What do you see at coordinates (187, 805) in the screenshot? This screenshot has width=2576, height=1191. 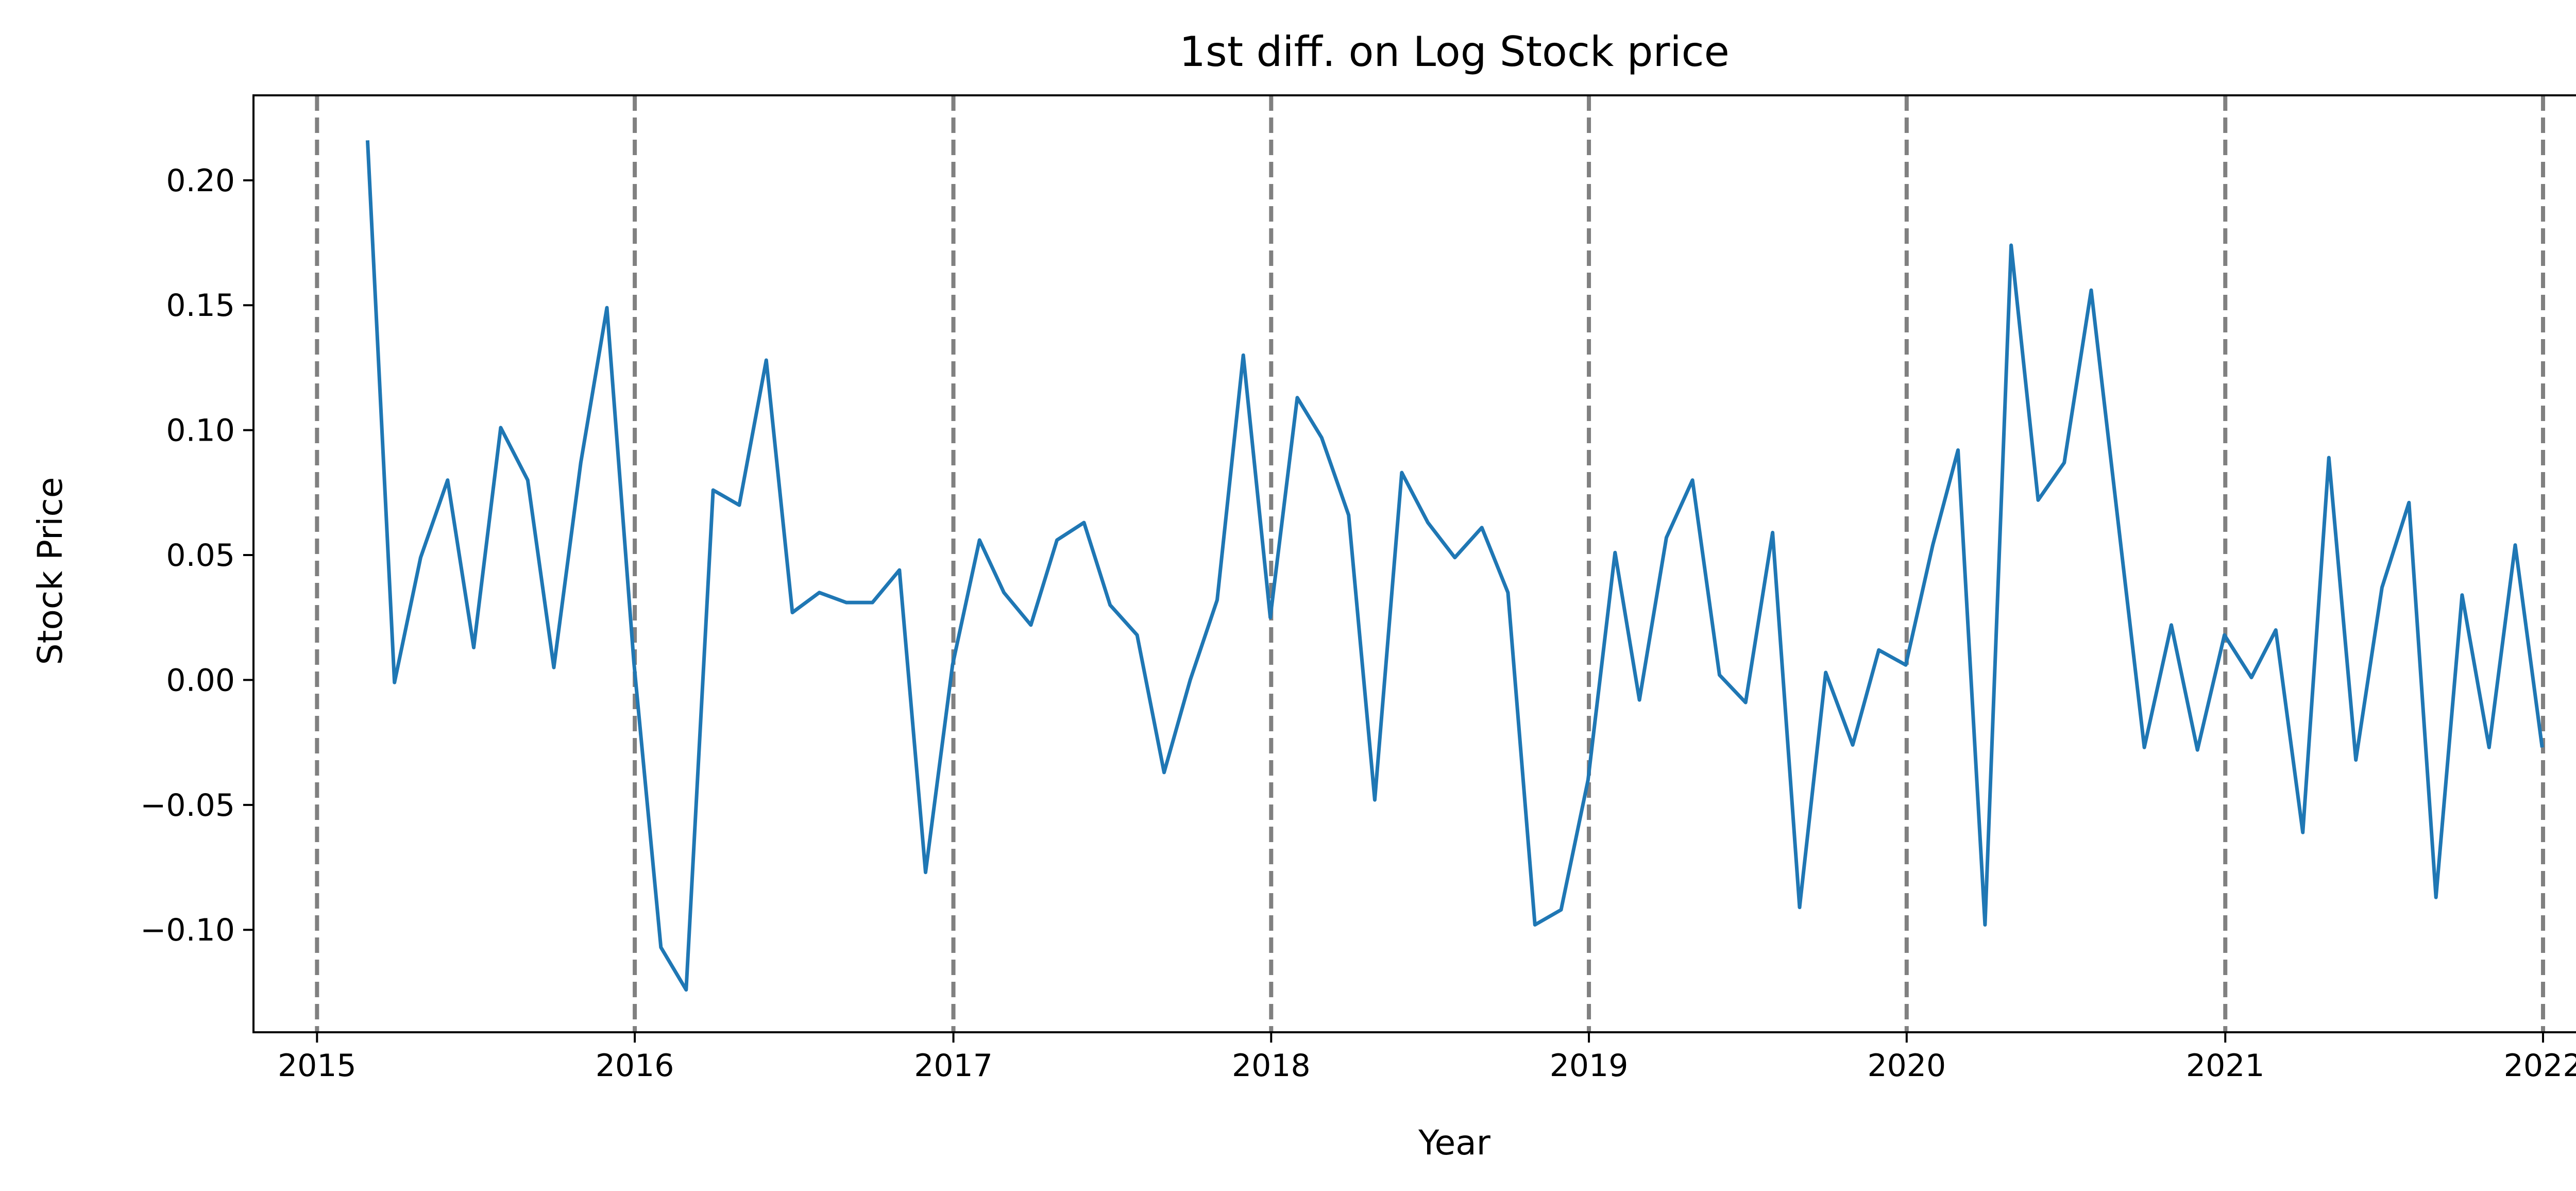 I see `y-tick-label: −0.05` at bounding box center [187, 805].